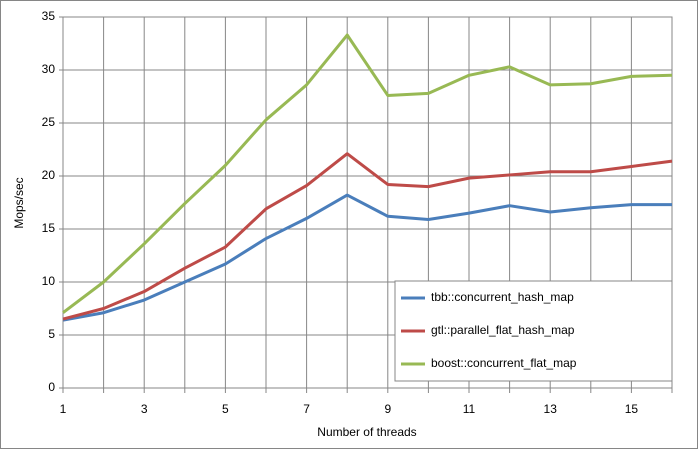 This screenshot has height=449, width=698. Describe the element at coordinates (51, 334) in the screenshot. I see `y-tick-label: 5` at that location.